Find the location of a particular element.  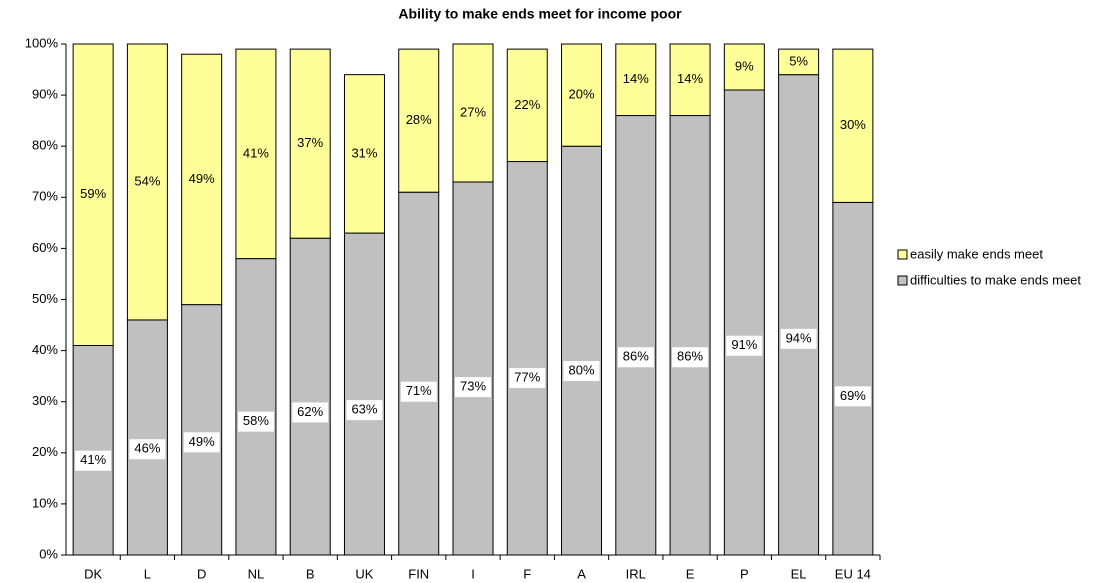

x-tick-label: EU 14 is located at coordinates (853, 573).